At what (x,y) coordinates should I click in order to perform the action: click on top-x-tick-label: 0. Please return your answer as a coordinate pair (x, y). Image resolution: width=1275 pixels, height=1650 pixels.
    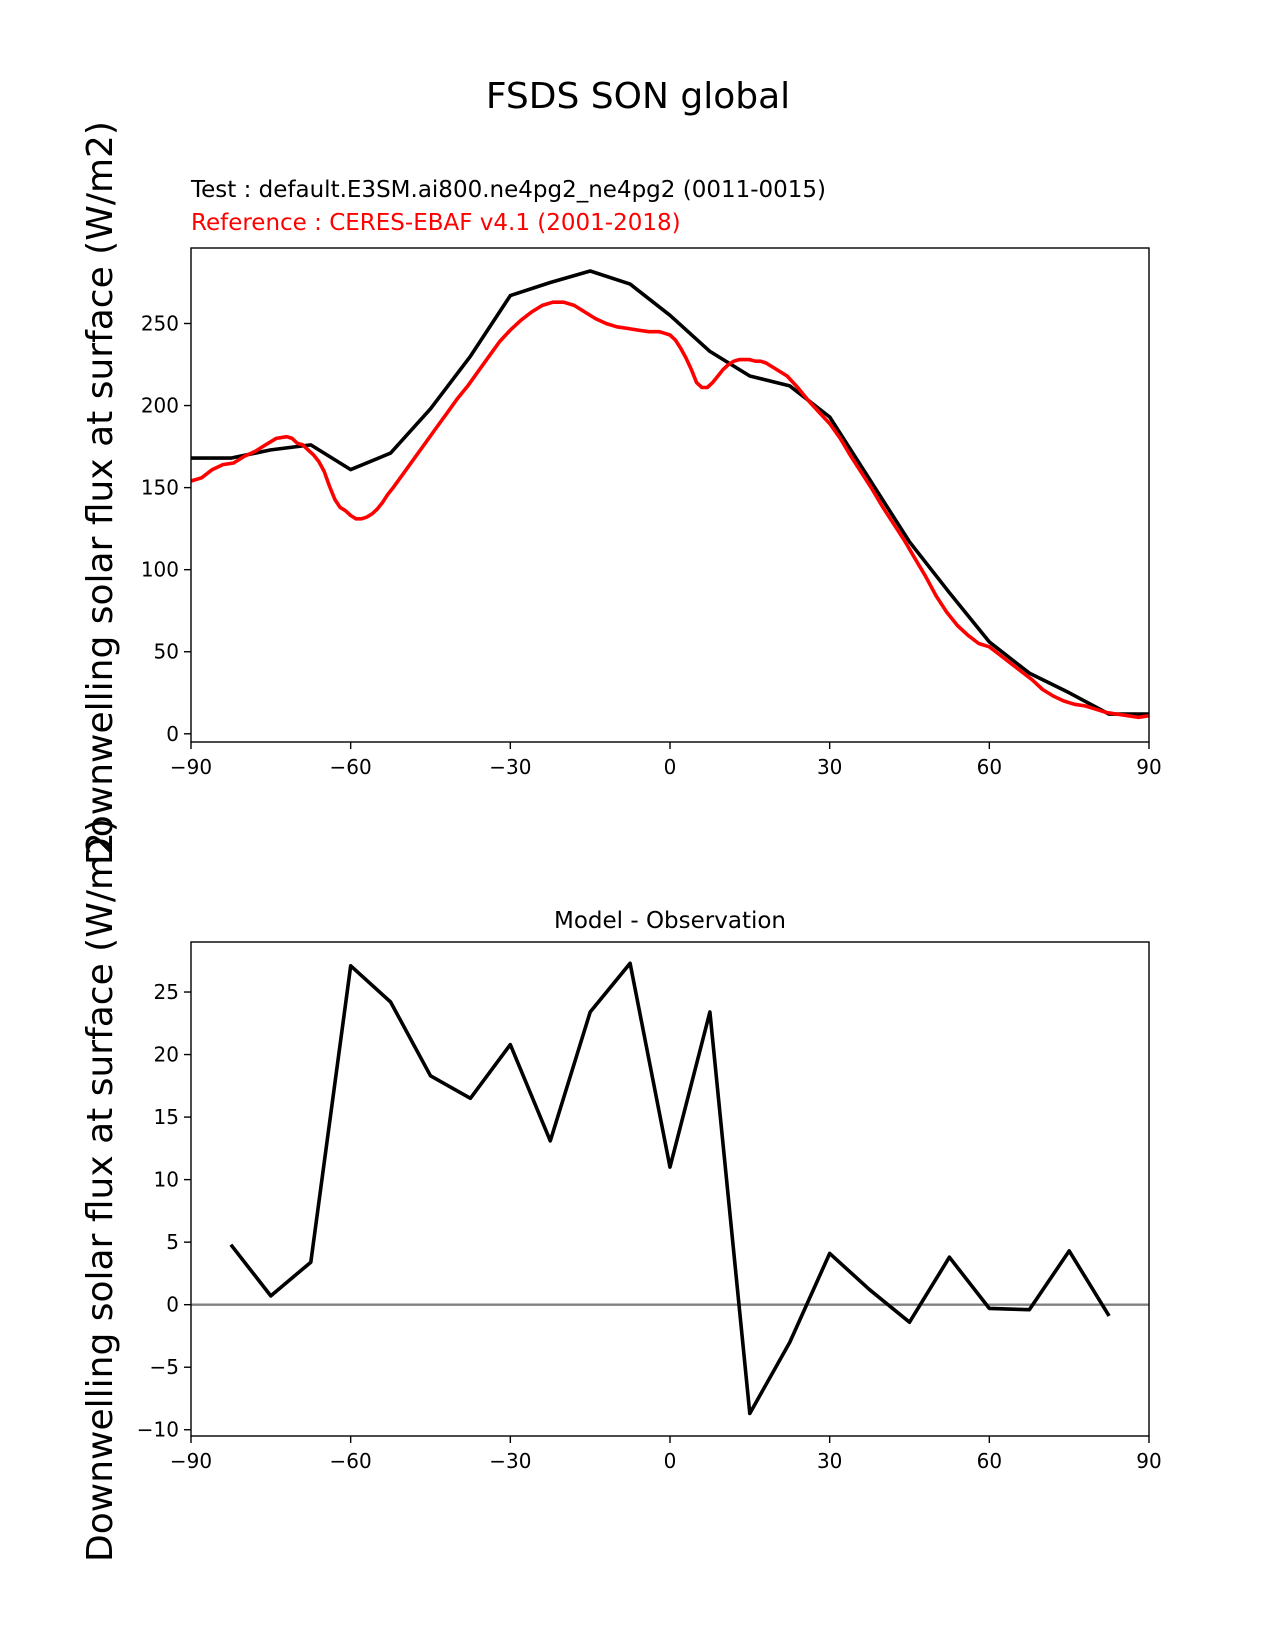
    Looking at the image, I should click on (670, 767).